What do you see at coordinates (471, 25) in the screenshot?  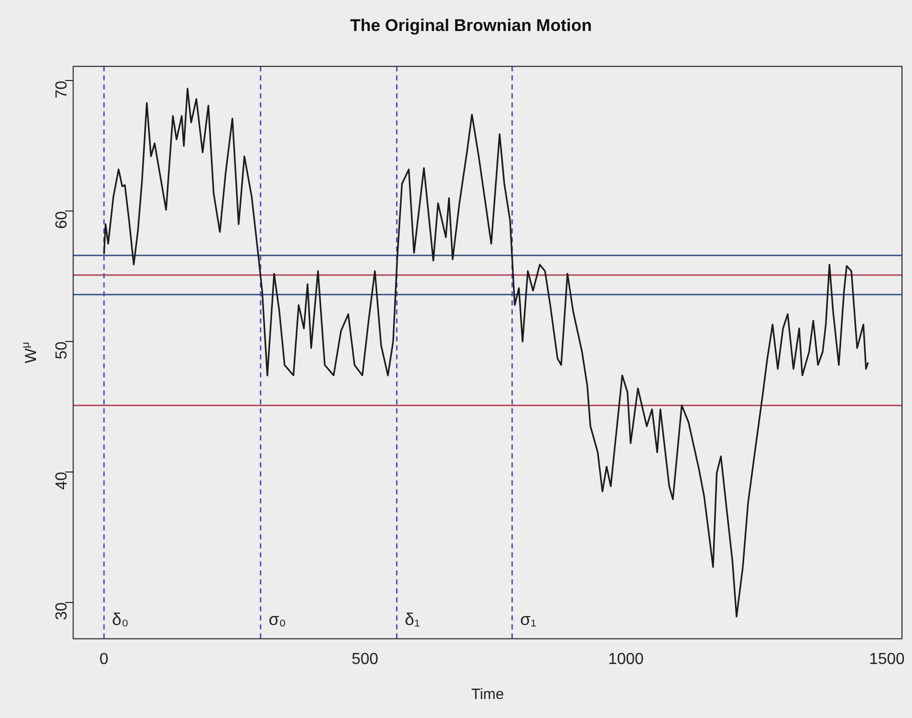 I see `chart-title: The Original Brownian Motion` at bounding box center [471, 25].